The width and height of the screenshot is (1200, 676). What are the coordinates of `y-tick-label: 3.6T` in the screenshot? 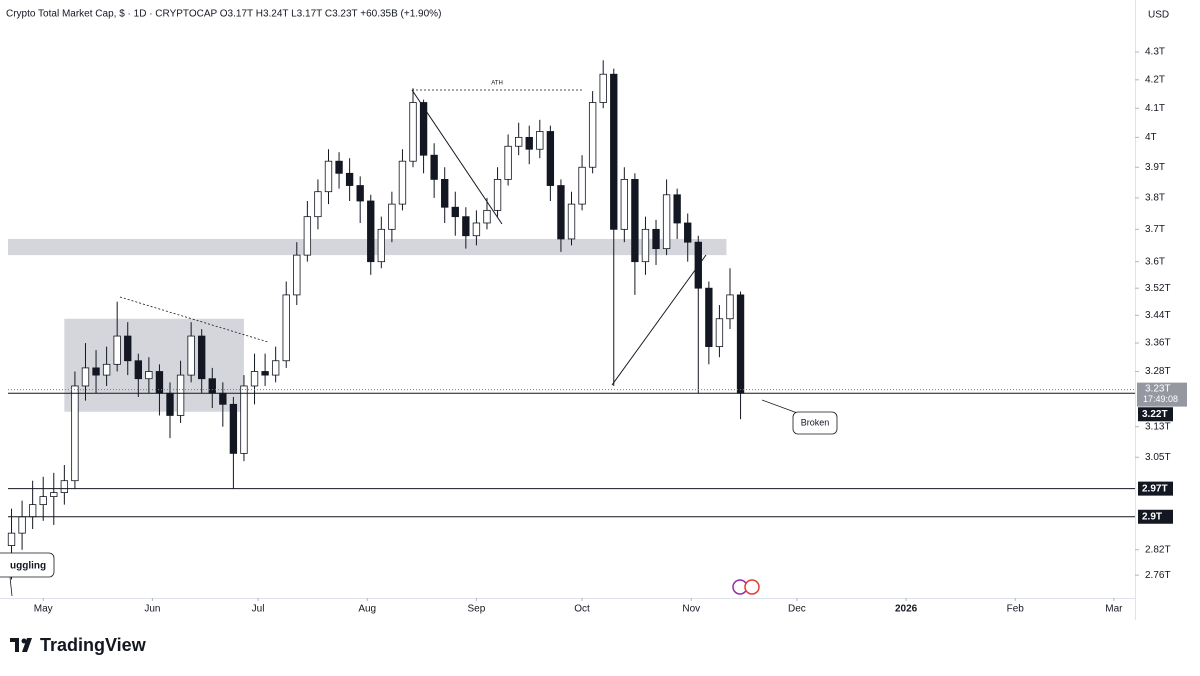 It's located at (1155, 261).